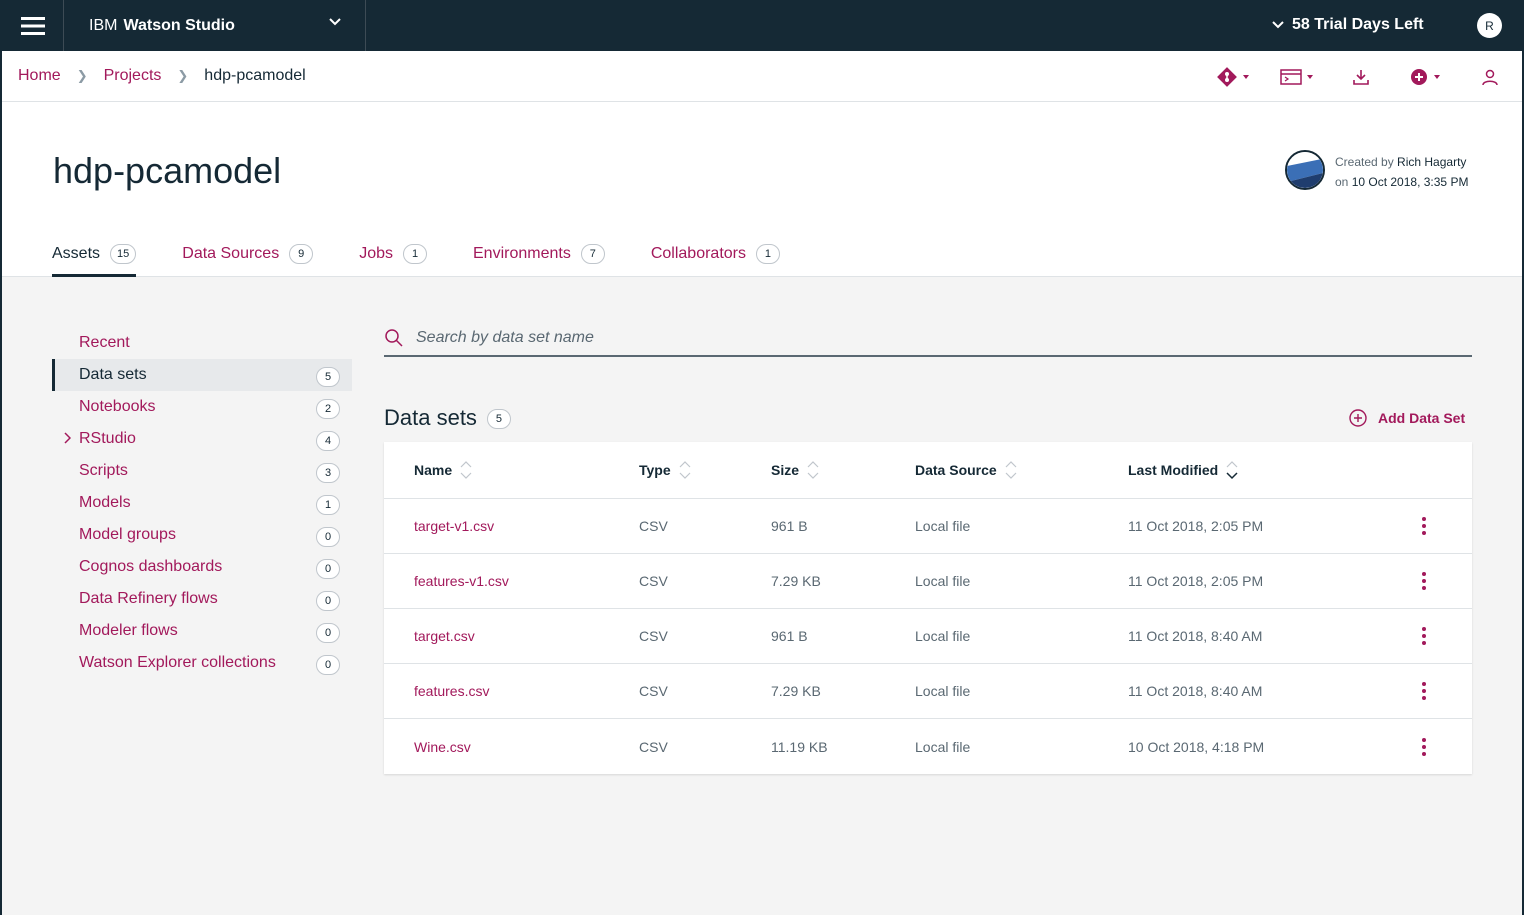 The image size is (1524, 915). I want to click on sidebar-item-notebooks: Notebooks 2, so click(202, 407).